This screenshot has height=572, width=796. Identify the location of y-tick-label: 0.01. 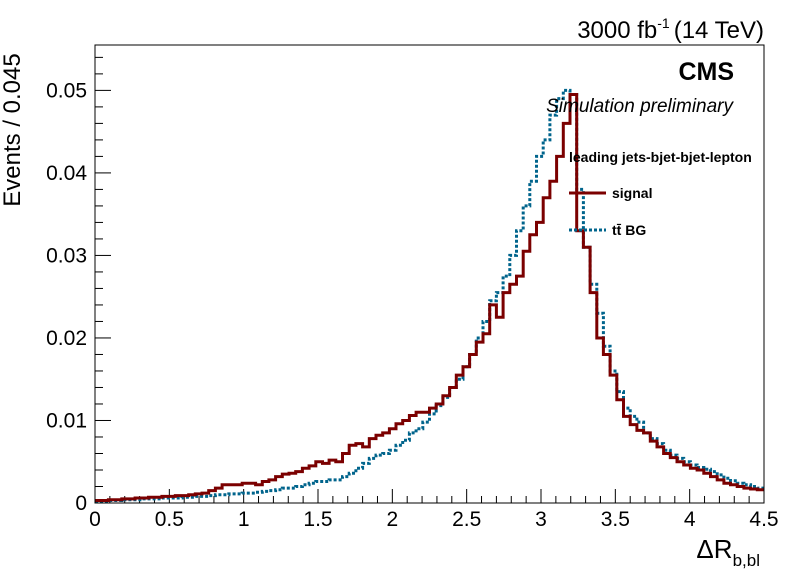
(66, 420).